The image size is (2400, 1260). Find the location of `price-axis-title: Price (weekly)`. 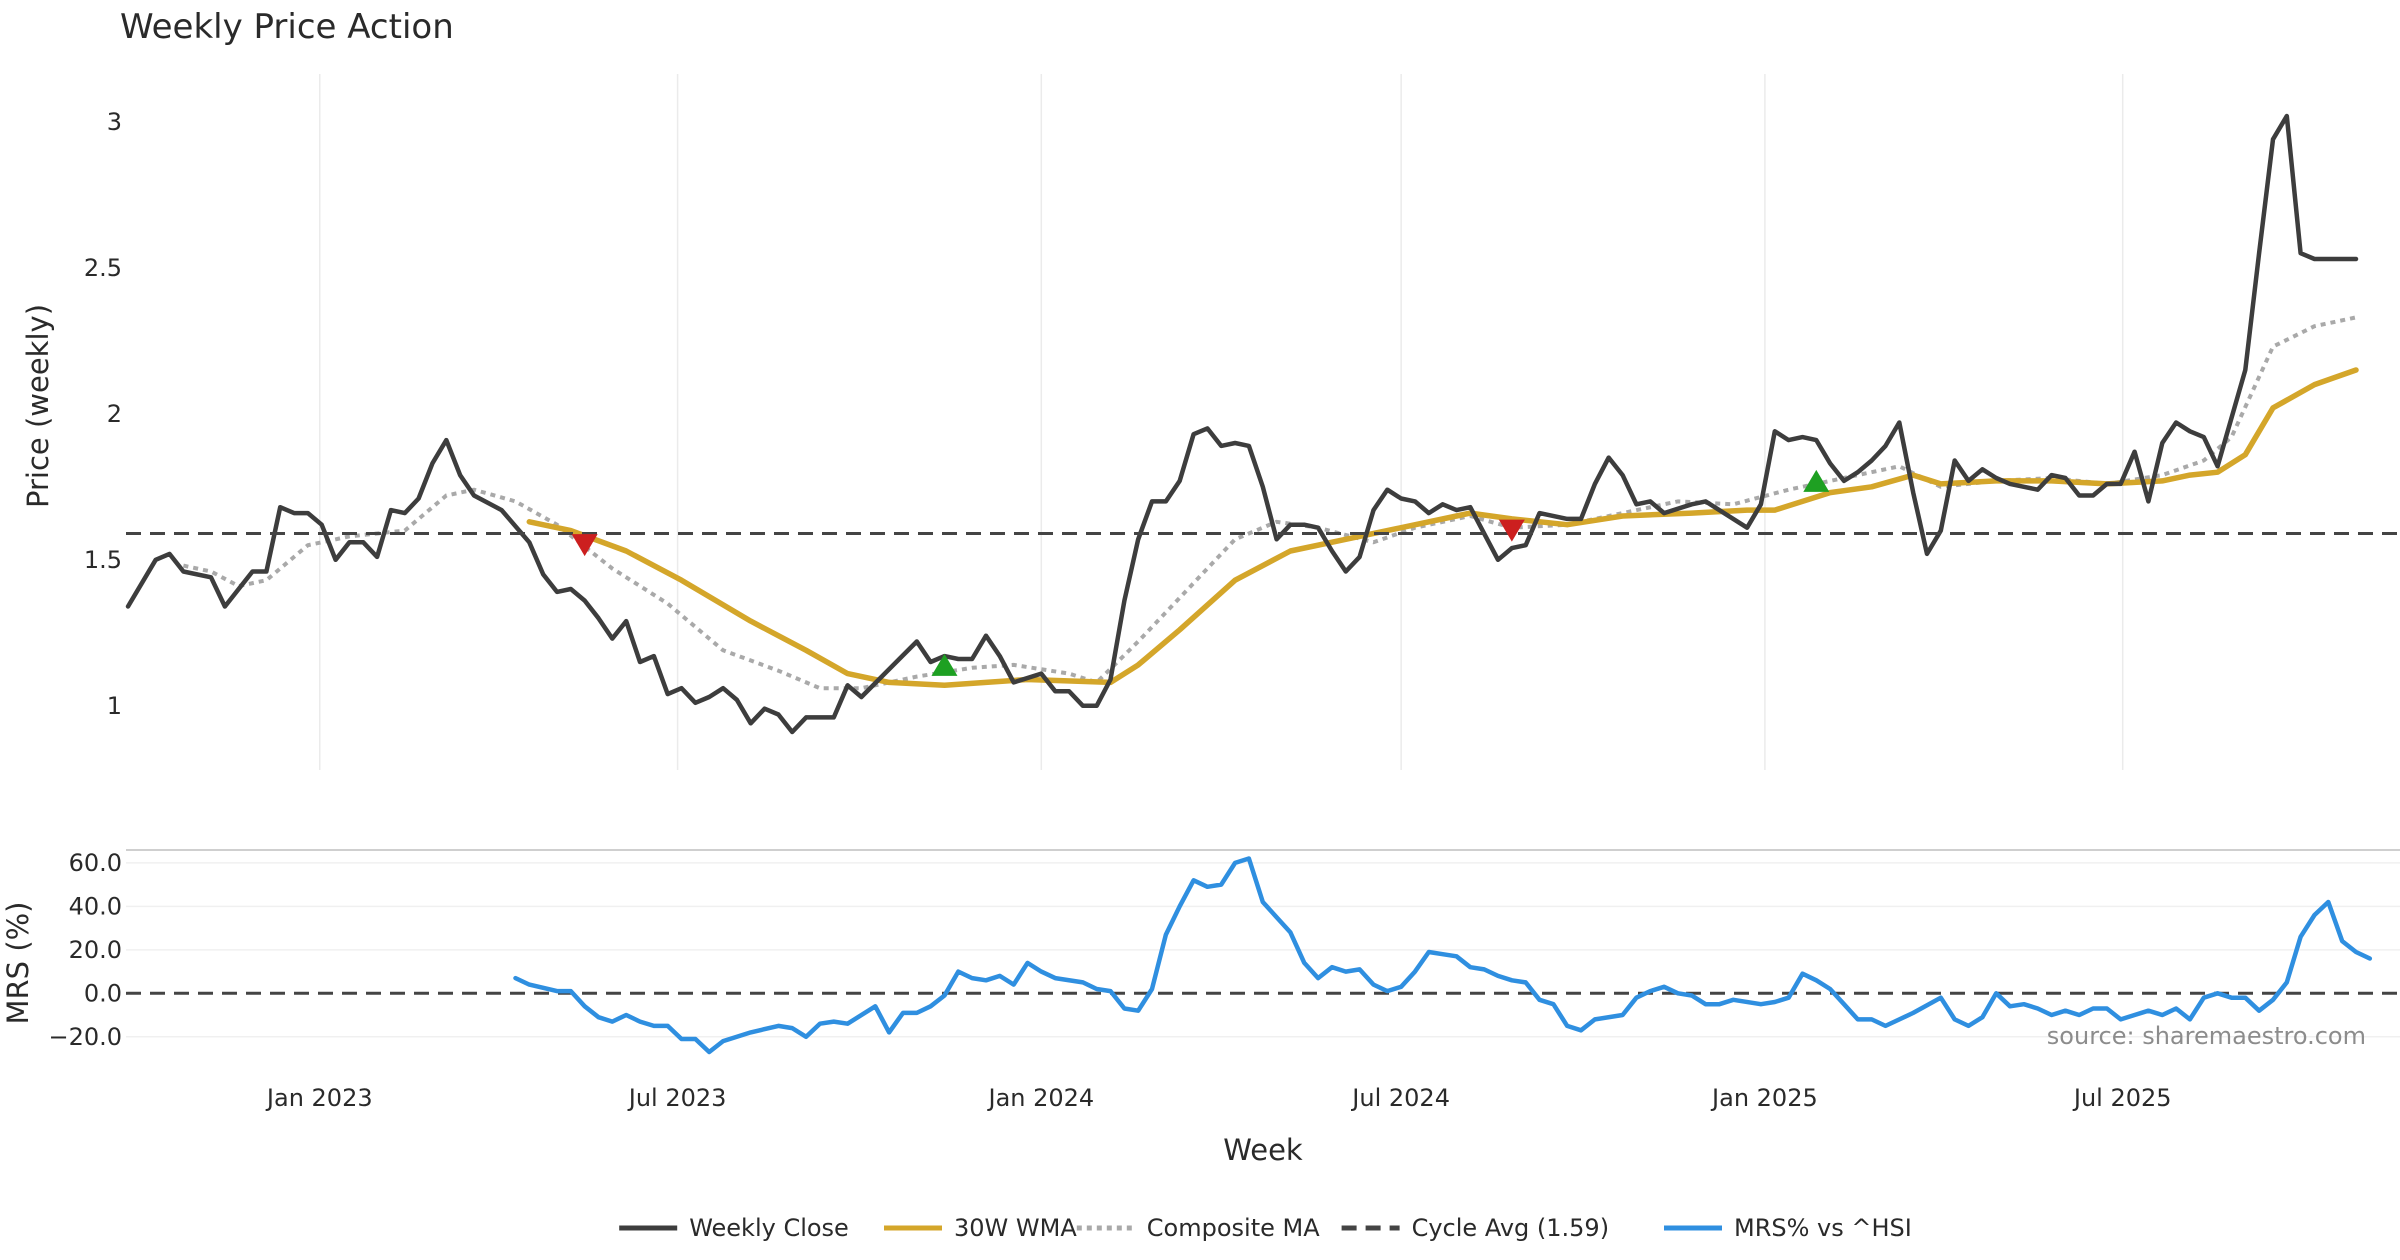

price-axis-title: Price (weekly) is located at coordinates (38, 406).